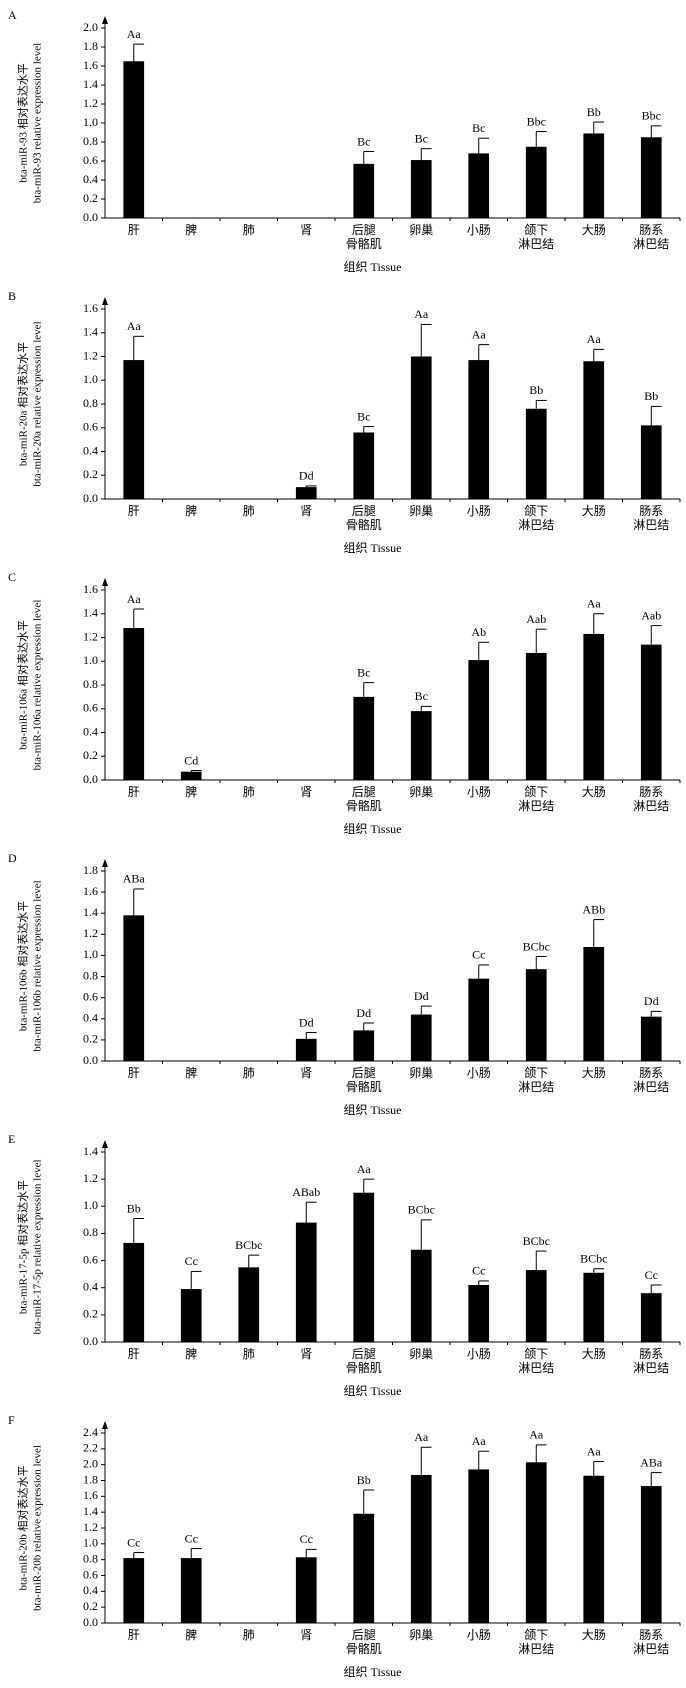  I want to click on y-tick-label: 2.0, so click(90, 1463).